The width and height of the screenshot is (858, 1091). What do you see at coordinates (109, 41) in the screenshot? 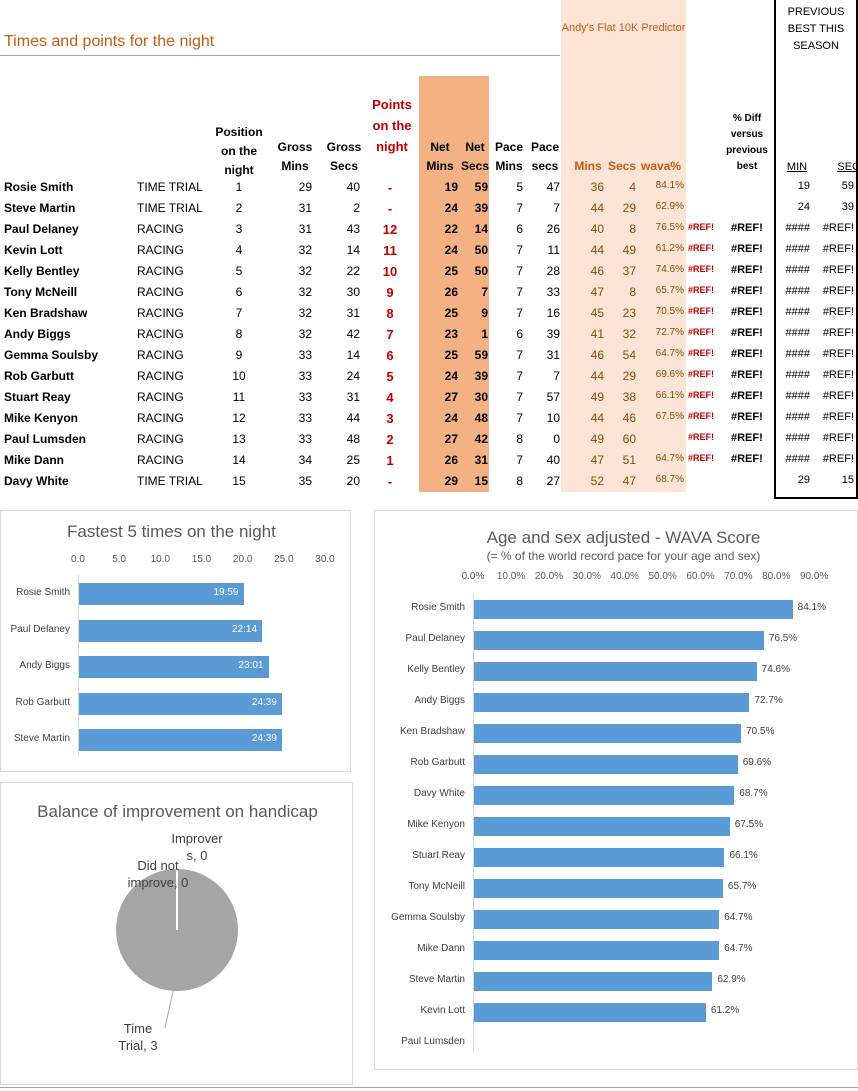
I see `page-title: Times and points for the night` at bounding box center [109, 41].